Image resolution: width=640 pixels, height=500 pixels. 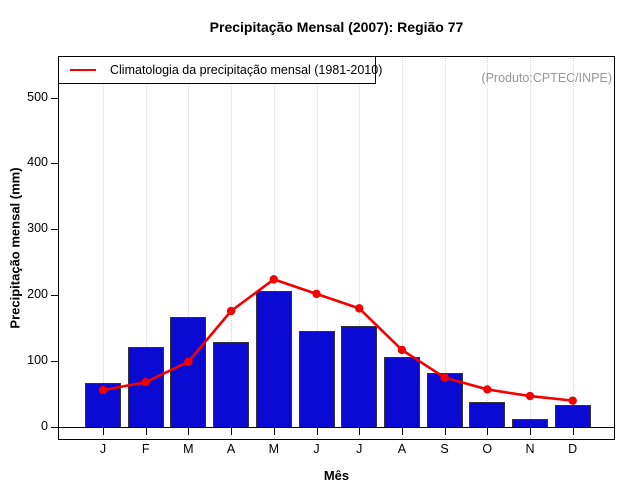 What do you see at coordinates (546, 78) in the screenshot?
I see `source-note: (Produto:CPTEC/INPE)` at bounding box center [546, 78].